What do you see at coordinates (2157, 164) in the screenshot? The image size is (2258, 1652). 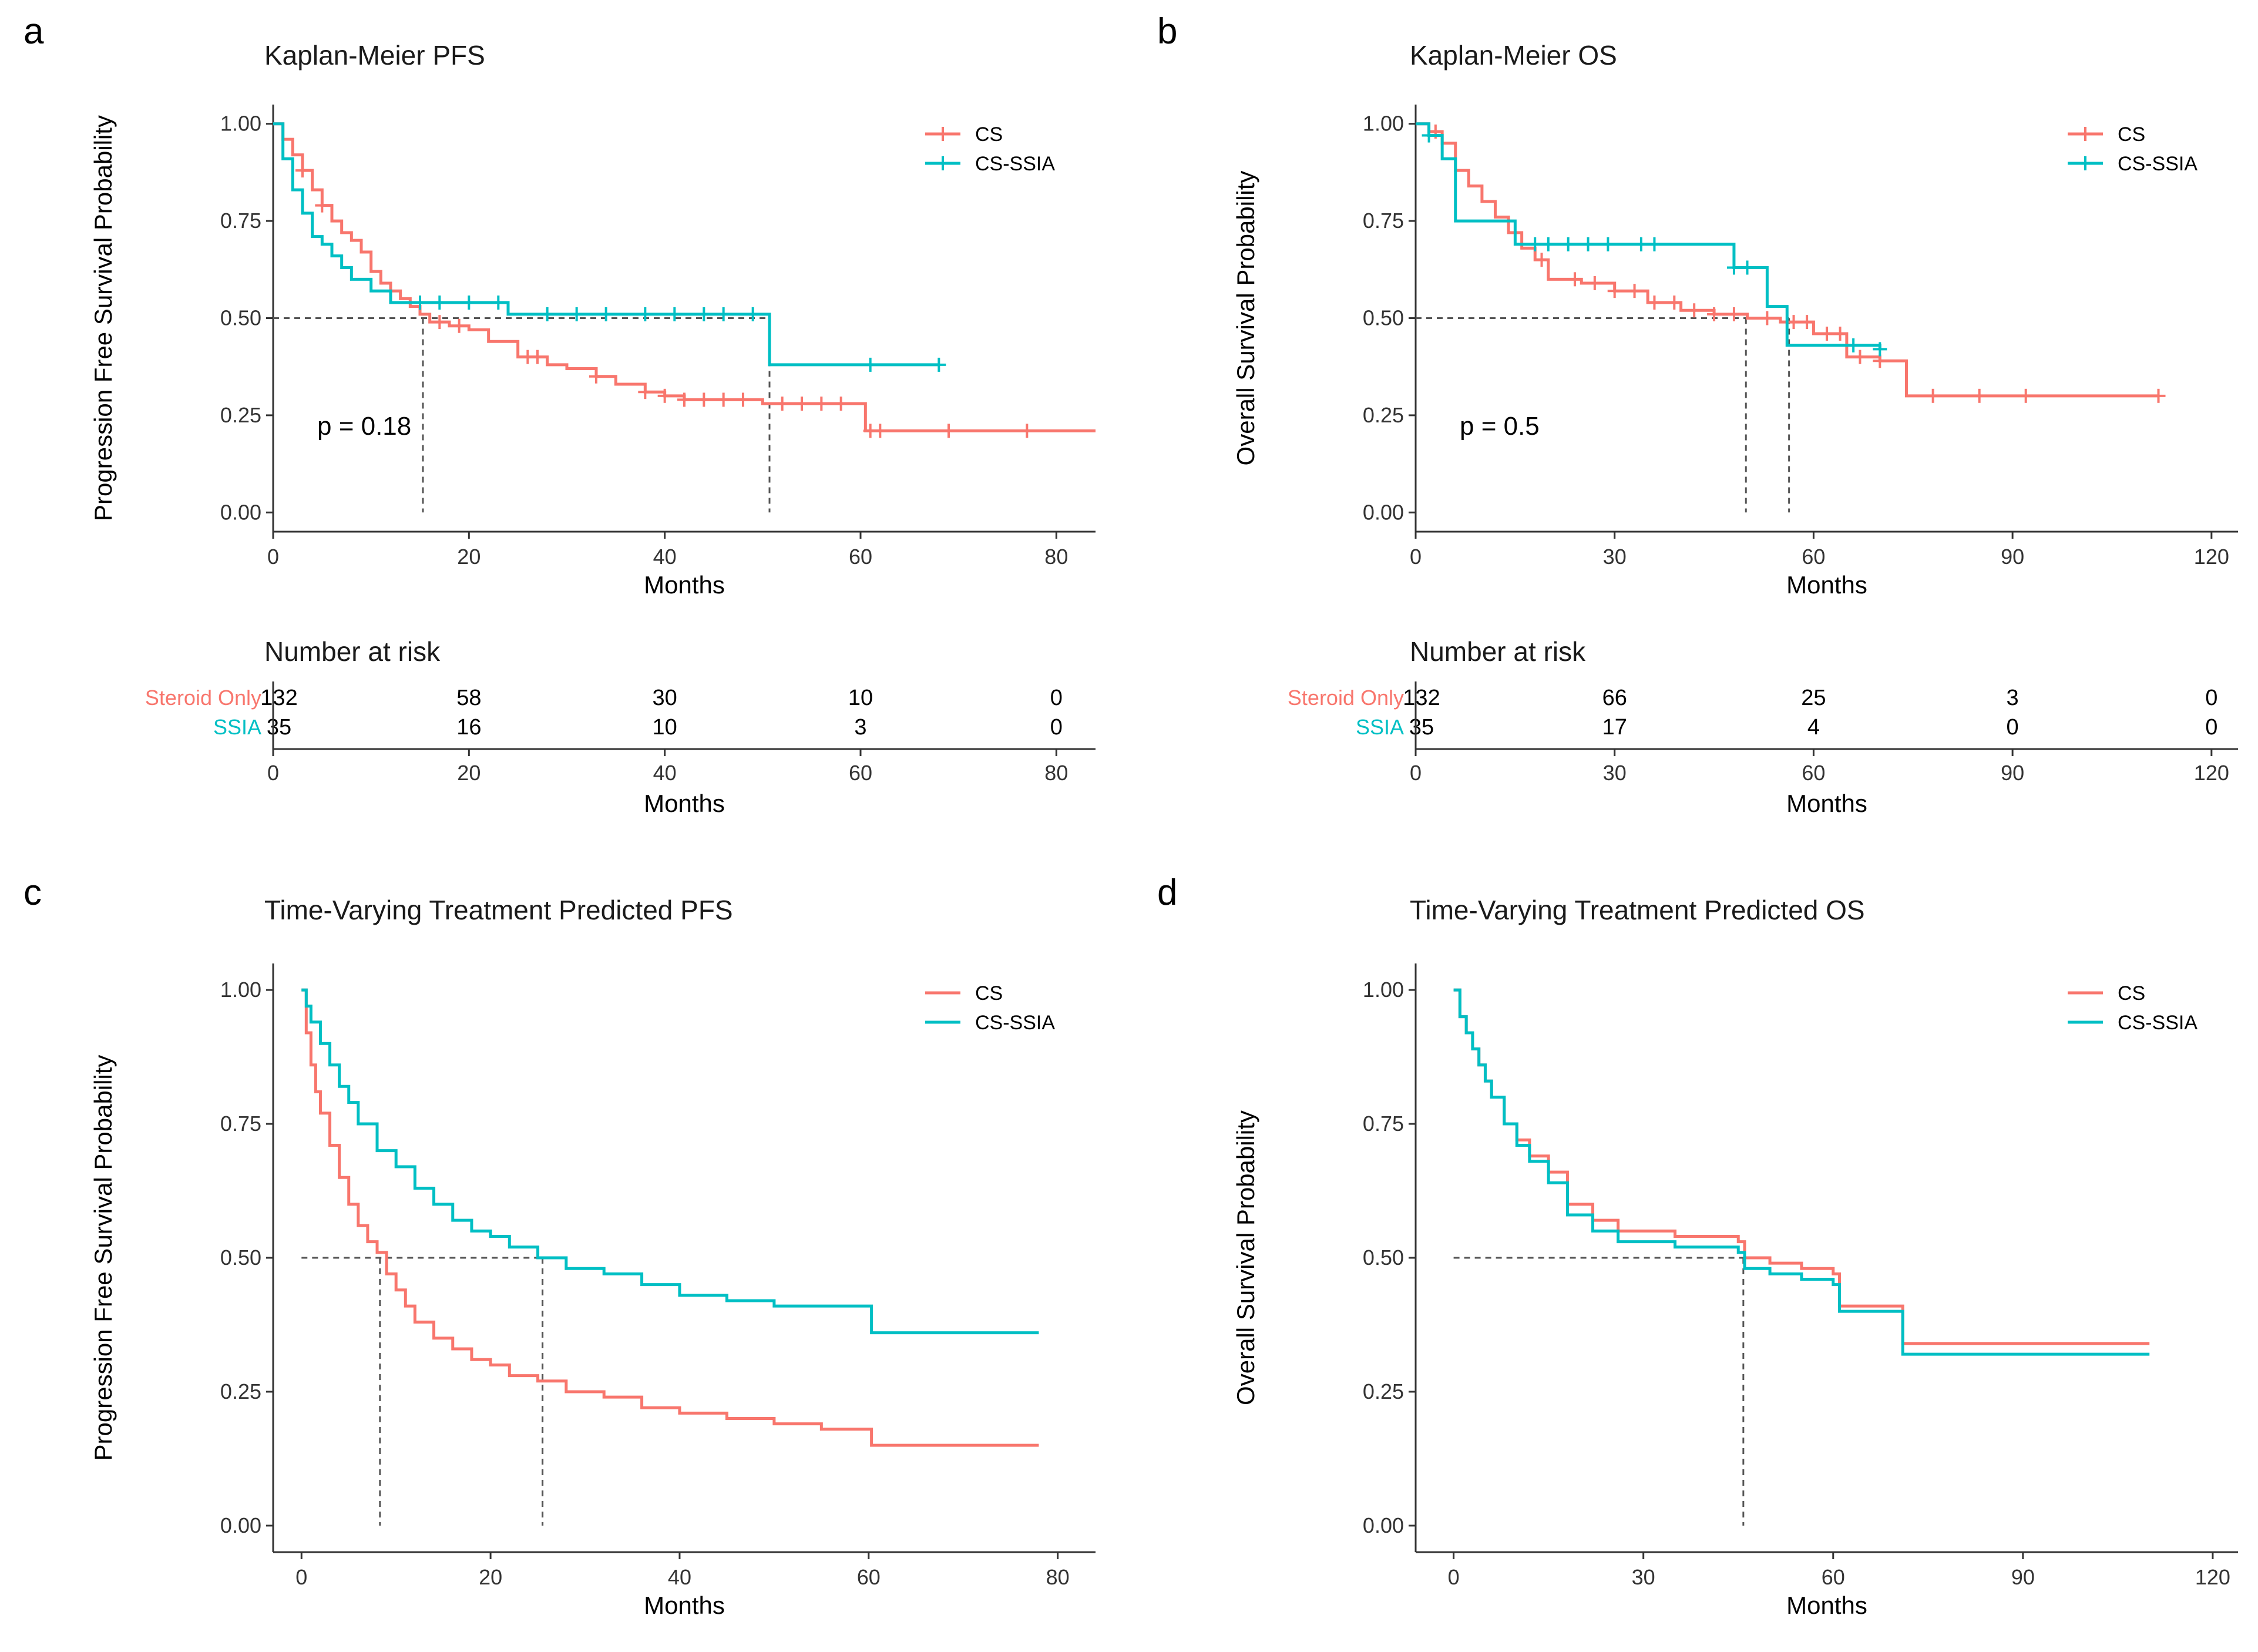 I see `legend-label: CS-SSIA` at bounding box center [2157, 164].